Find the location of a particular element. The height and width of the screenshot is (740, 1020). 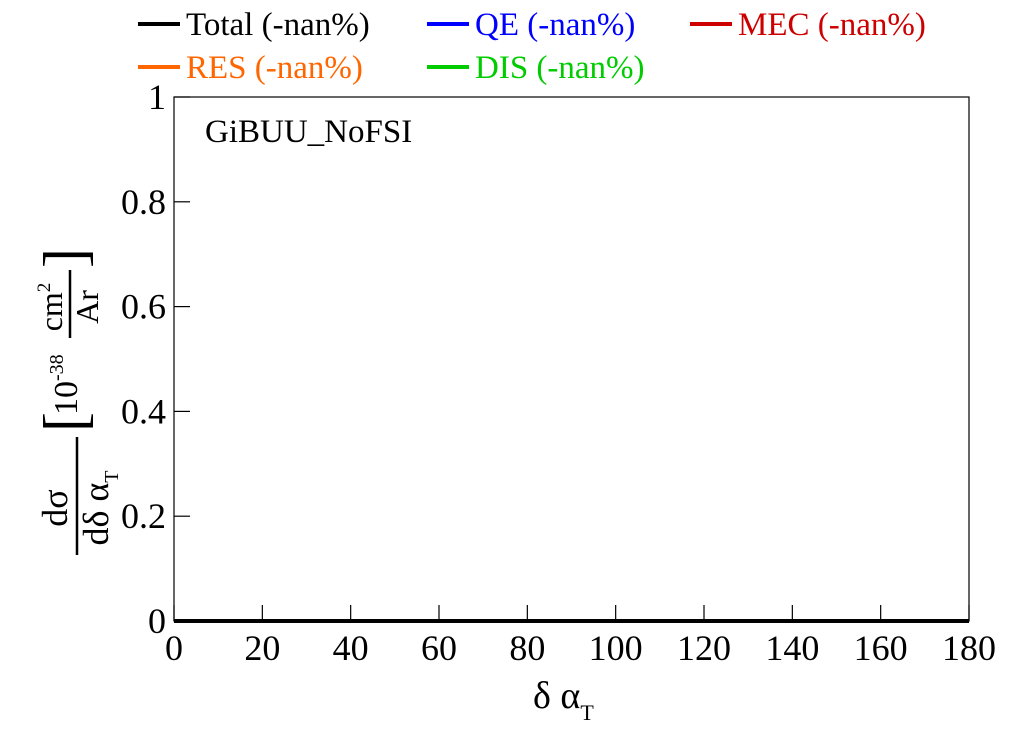

y-tick-label: 0.4 is located at coordinates (143, 411).